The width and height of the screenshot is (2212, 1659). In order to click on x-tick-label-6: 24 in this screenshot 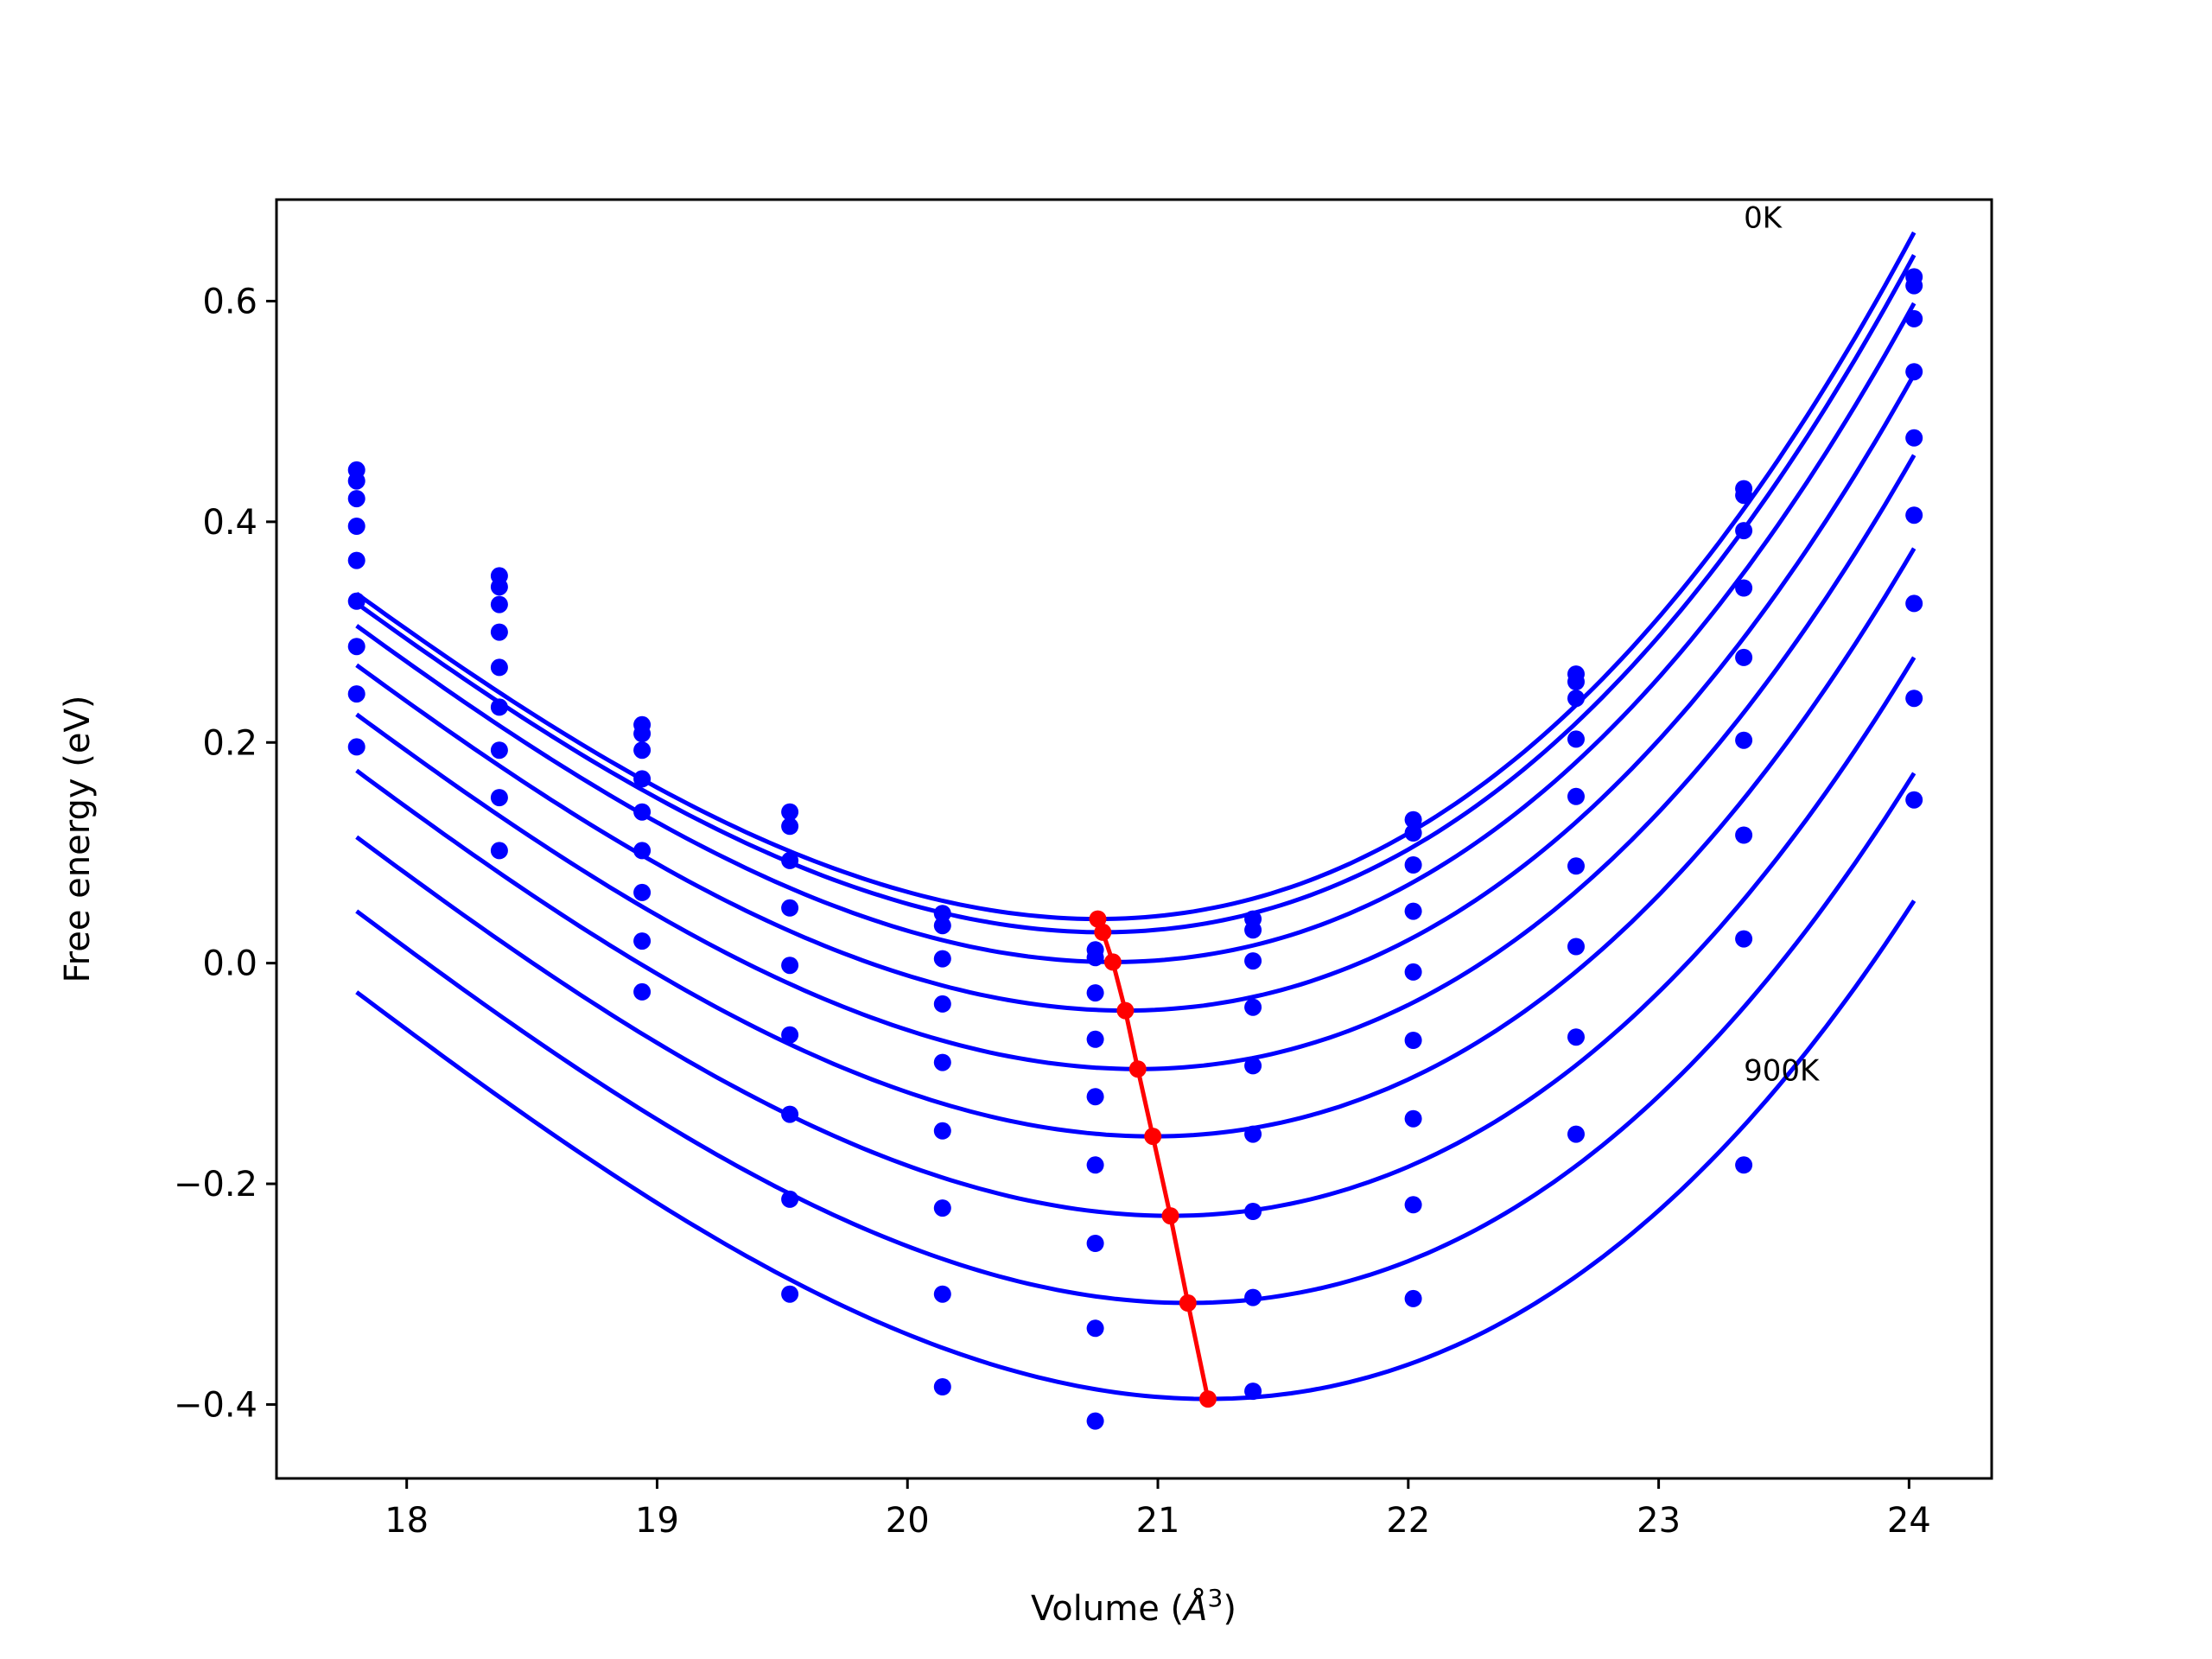, I will do `click(1909, 1521)`.